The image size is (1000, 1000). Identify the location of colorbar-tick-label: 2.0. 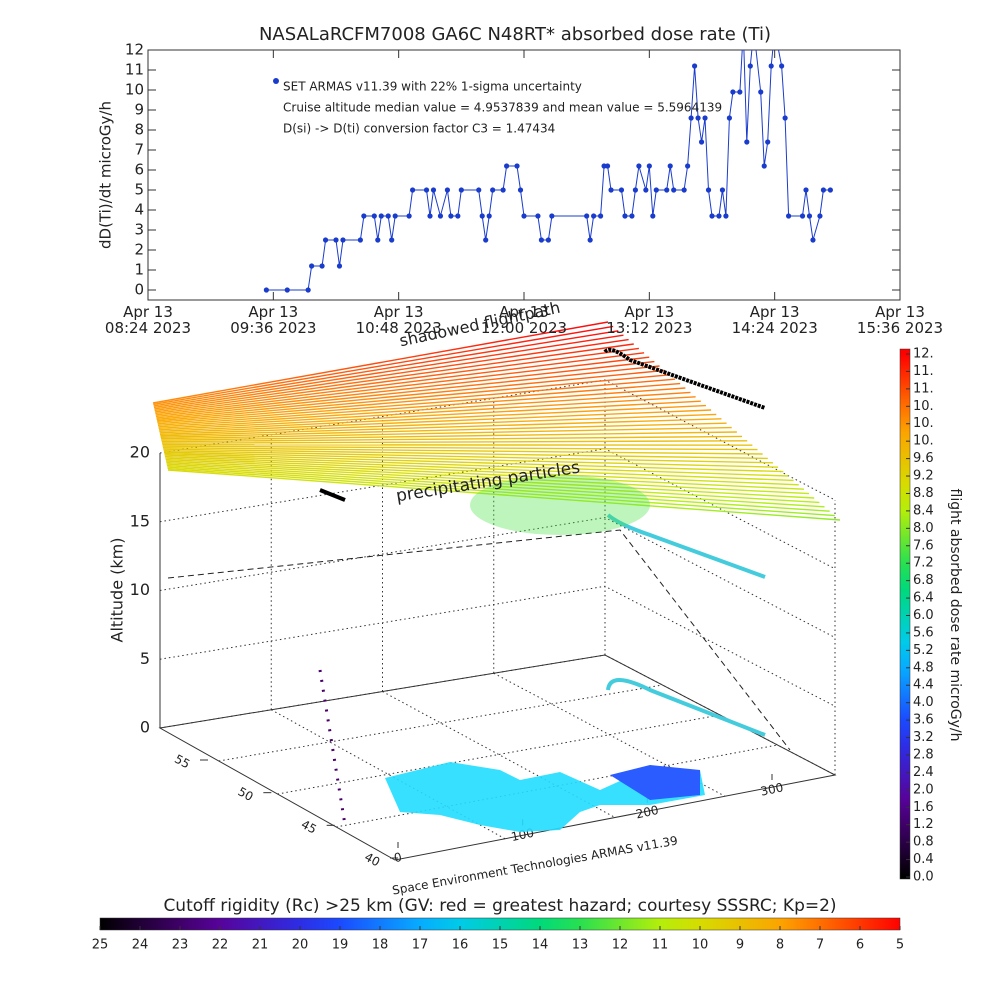
(923, 789).